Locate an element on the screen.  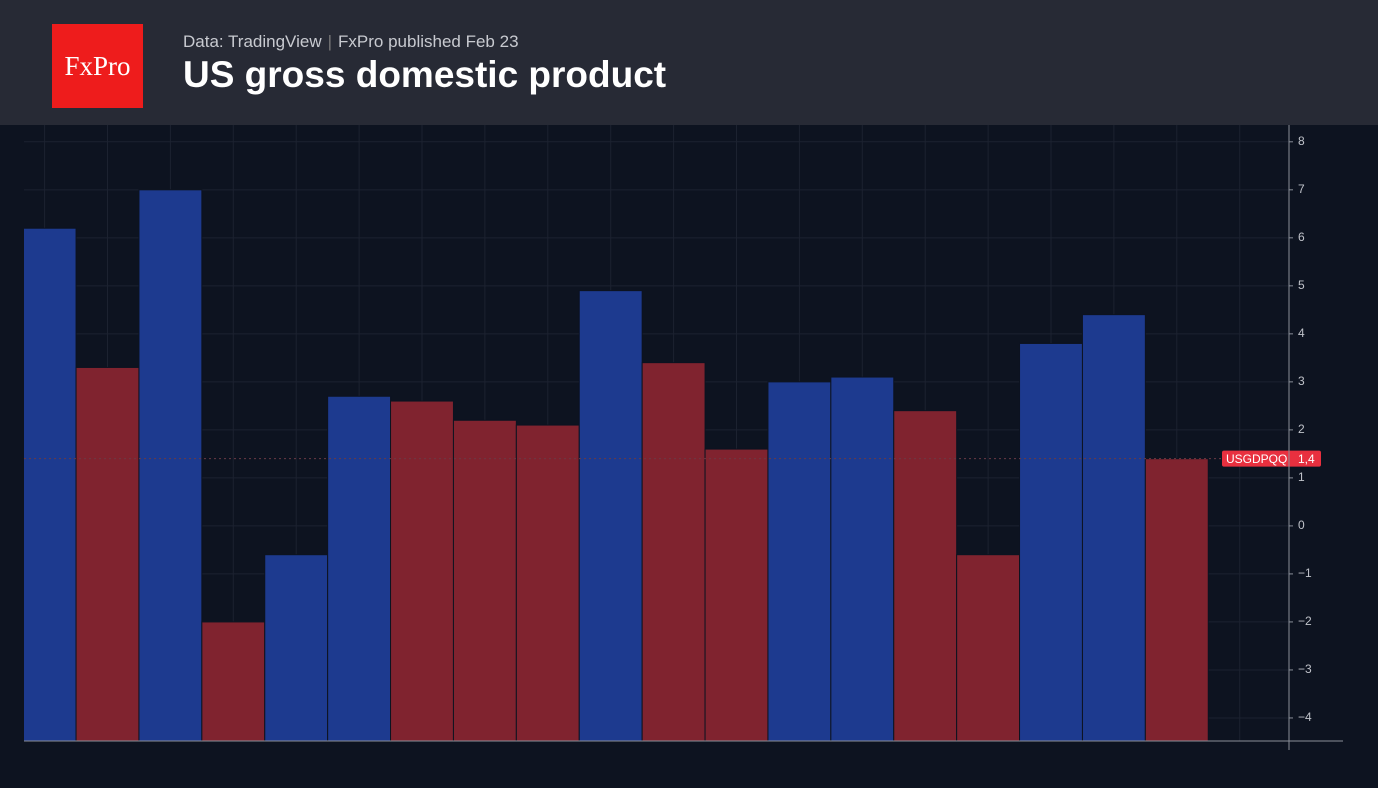
y-tick-label: 2 is located at coordinates (1301, 429).